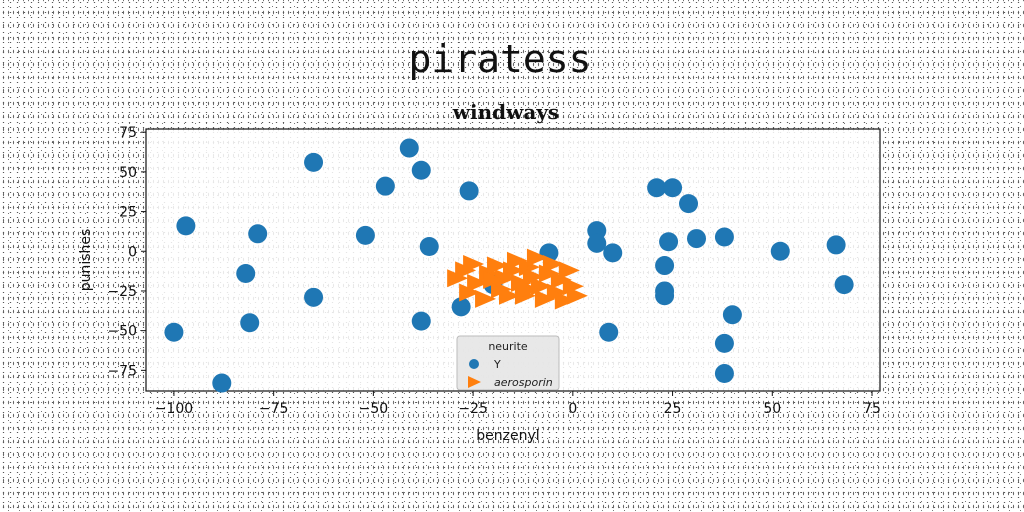 This screenshot has width=1024, height=512. Describe the element at coordinates (122, 371) in the screenshot. I see `y-tick-label: −75` at that location.